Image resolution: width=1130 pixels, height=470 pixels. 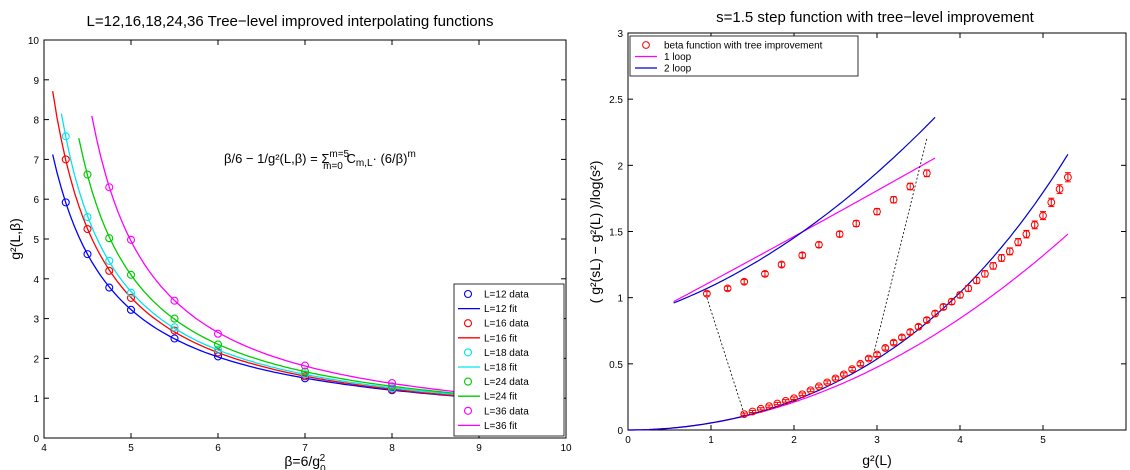 I want to click on right-y-tick-label: 1.5, so click(x=616, y=233).